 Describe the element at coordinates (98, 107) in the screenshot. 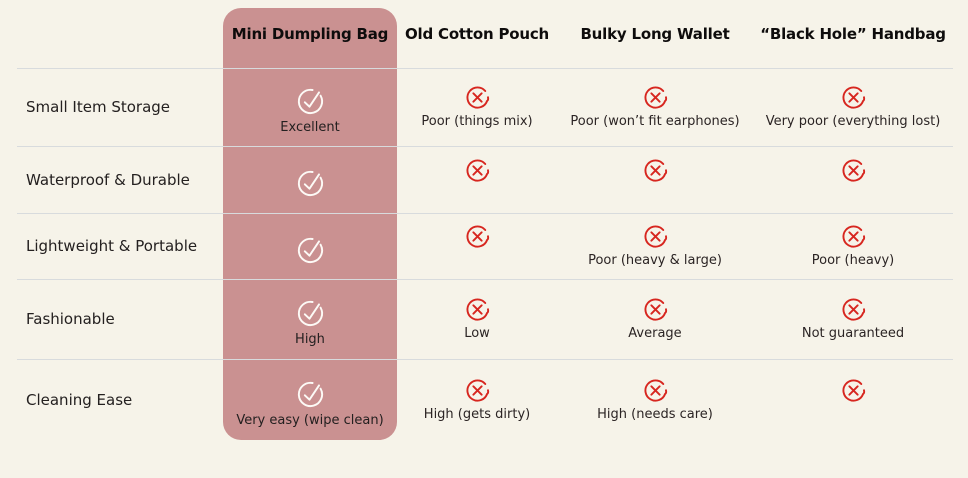

I see `row-label-small-item-storage: Small Item Storage` at that location.